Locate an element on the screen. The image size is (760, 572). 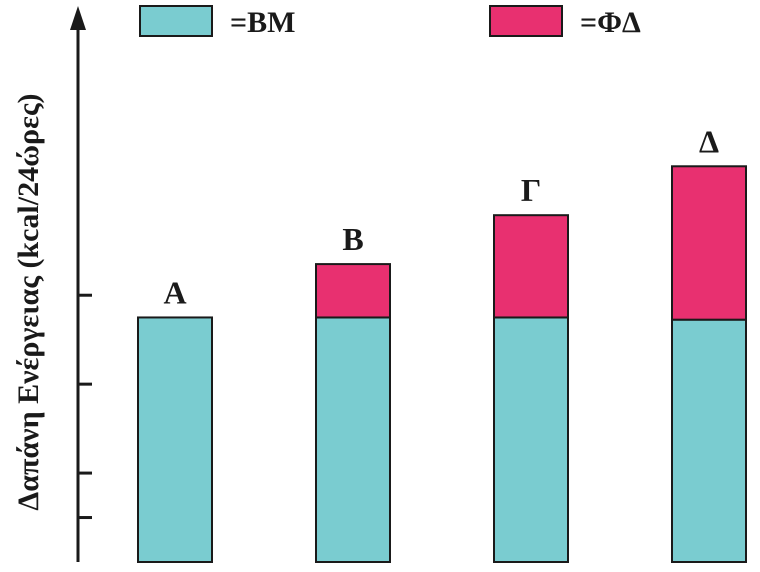
y-axis-arrowhead is located at coordinates (78, 18).